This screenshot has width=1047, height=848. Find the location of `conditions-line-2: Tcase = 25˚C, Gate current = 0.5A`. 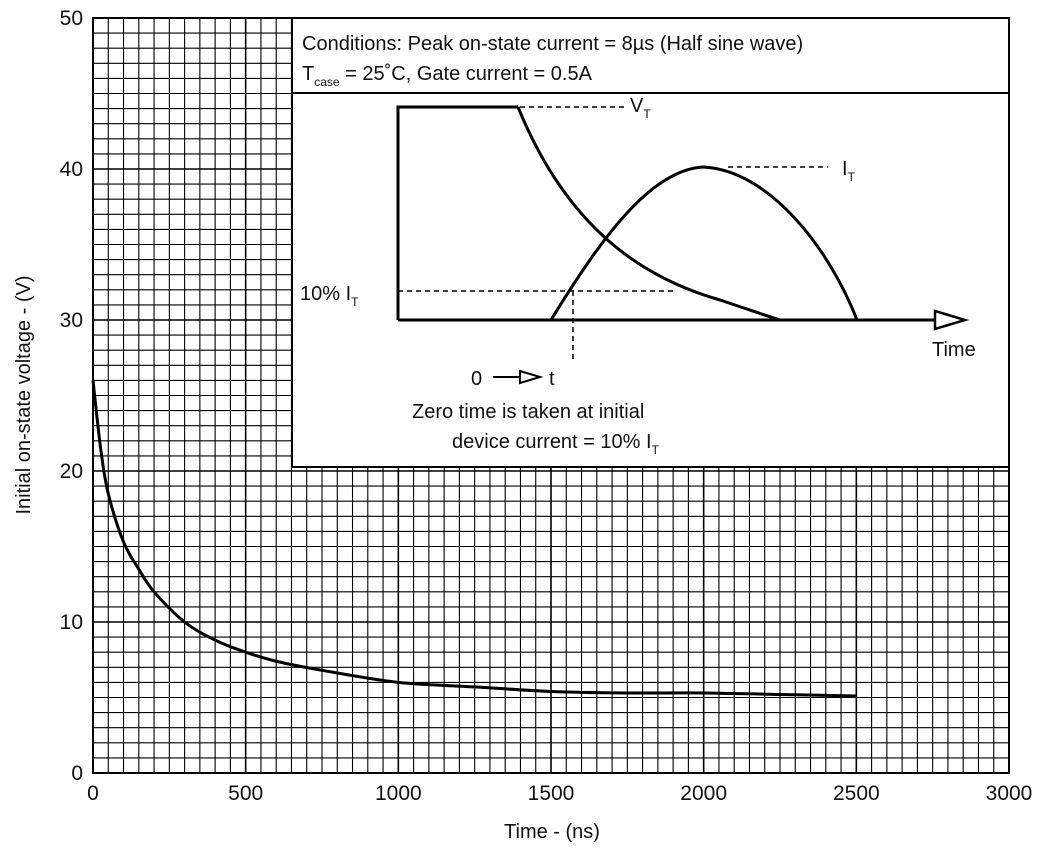

conditions-line-2: Tcase = 25˚C, Gate current = 0.5A is located at coordinates (447, 76).